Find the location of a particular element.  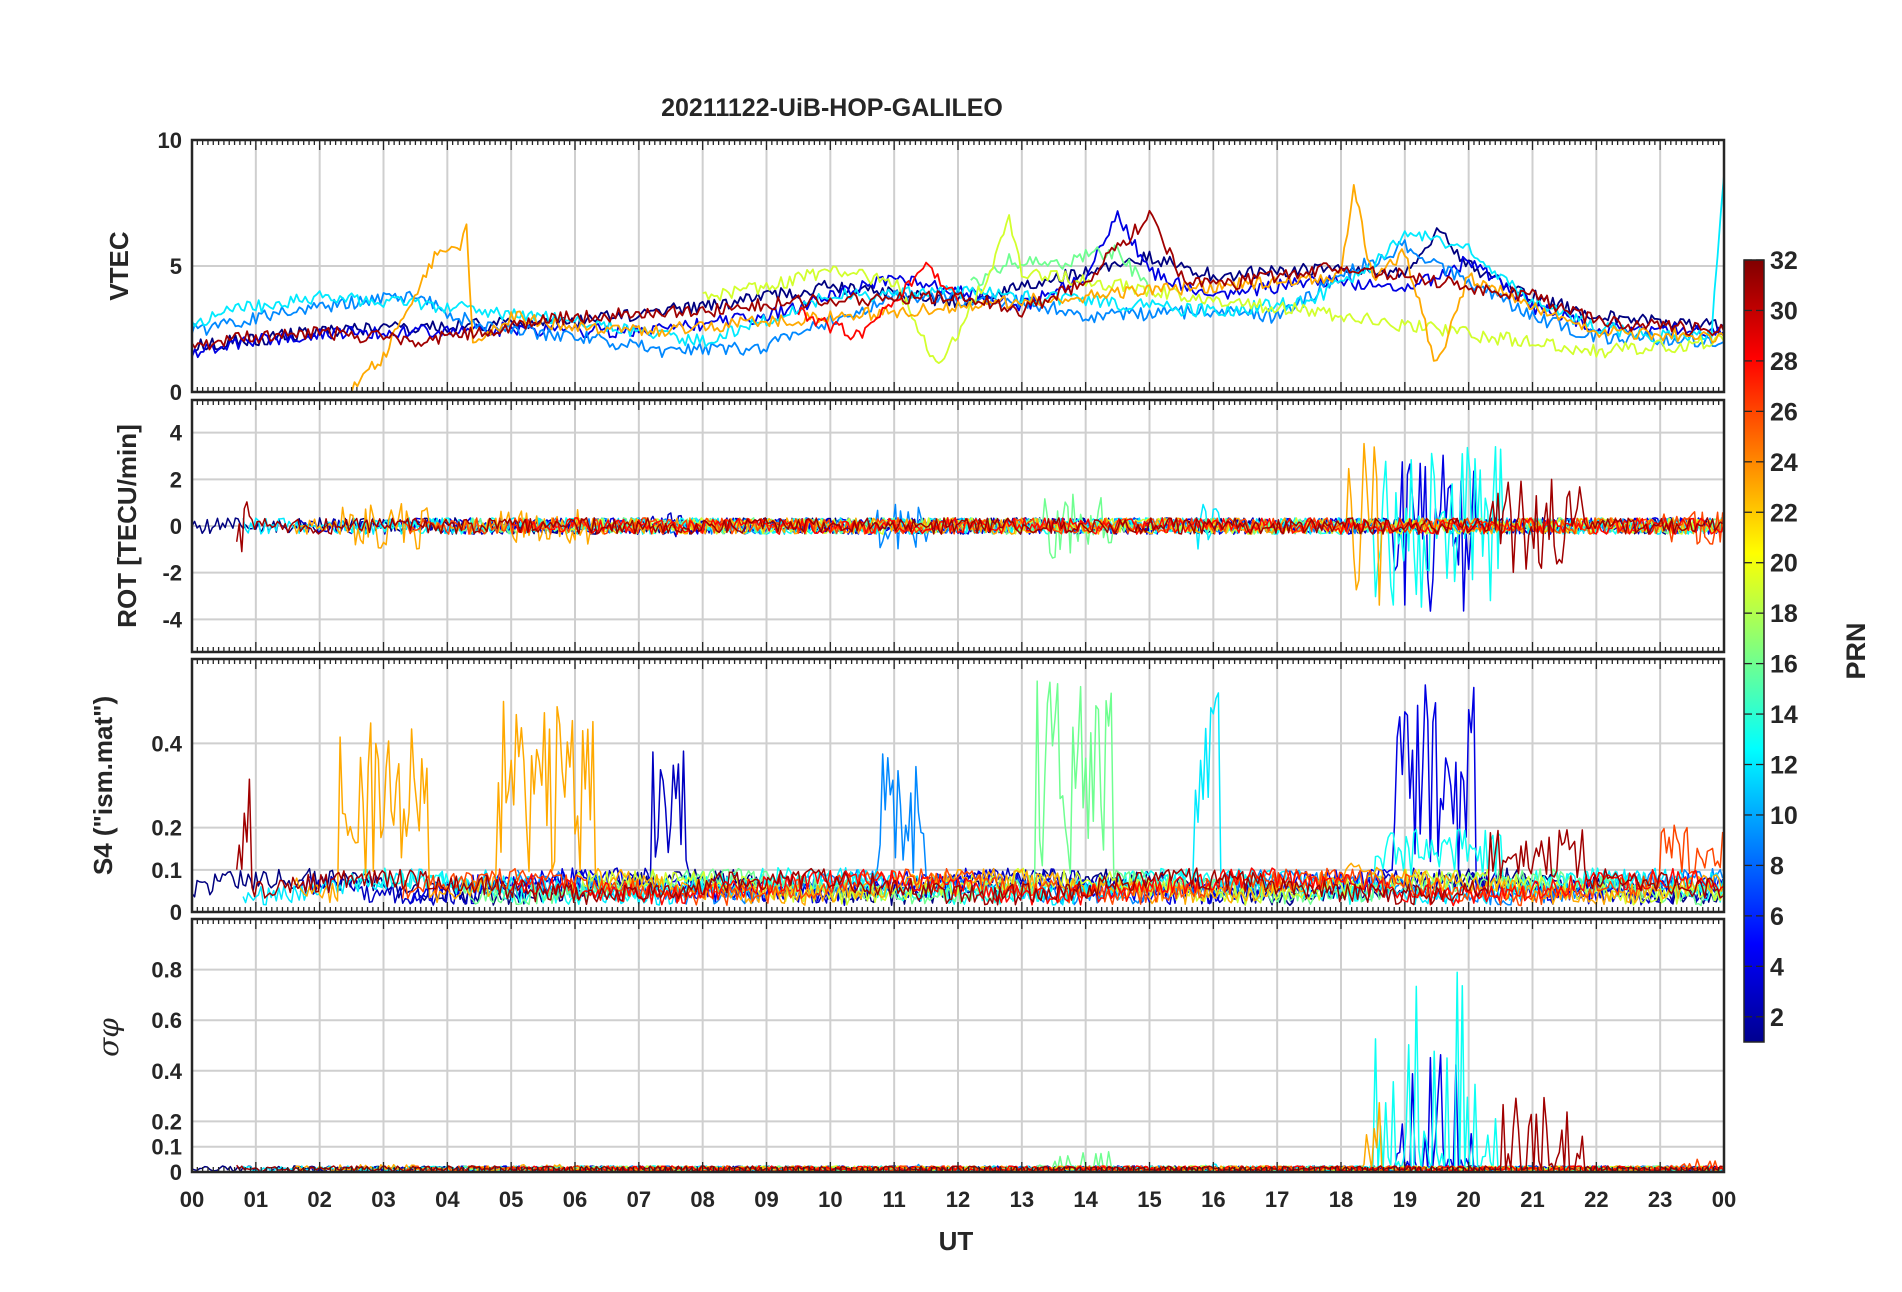

sigma_phi-y-tick-label: 0.1 is located at coordinates (166, 1147).